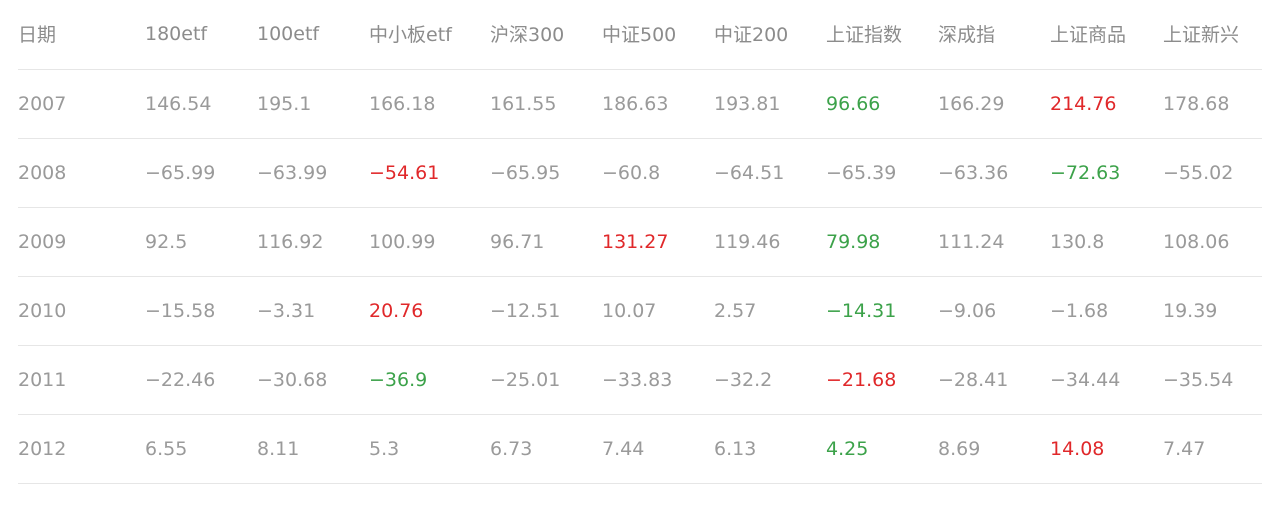  What do you see at coordinates (201, 311) in the screenshot?
I see `return-cell: −15.58` at bounding box center [201, 311].